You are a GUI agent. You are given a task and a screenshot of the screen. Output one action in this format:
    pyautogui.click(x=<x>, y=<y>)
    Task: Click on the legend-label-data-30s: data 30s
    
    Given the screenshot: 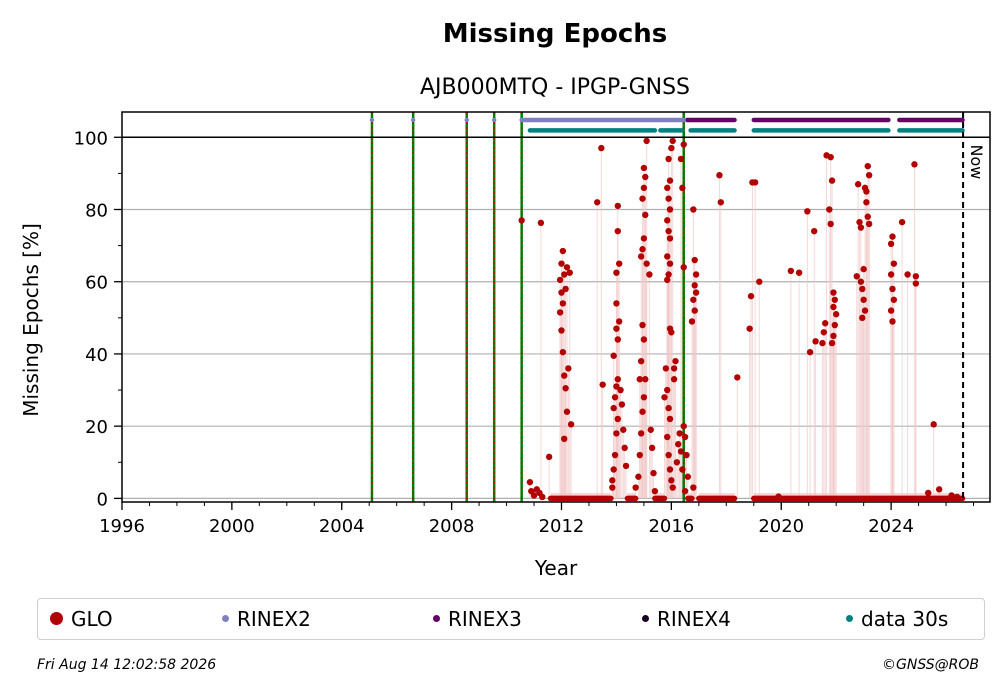 What is the action you would take?
    pyautogui.click(x=905, y=618)
    